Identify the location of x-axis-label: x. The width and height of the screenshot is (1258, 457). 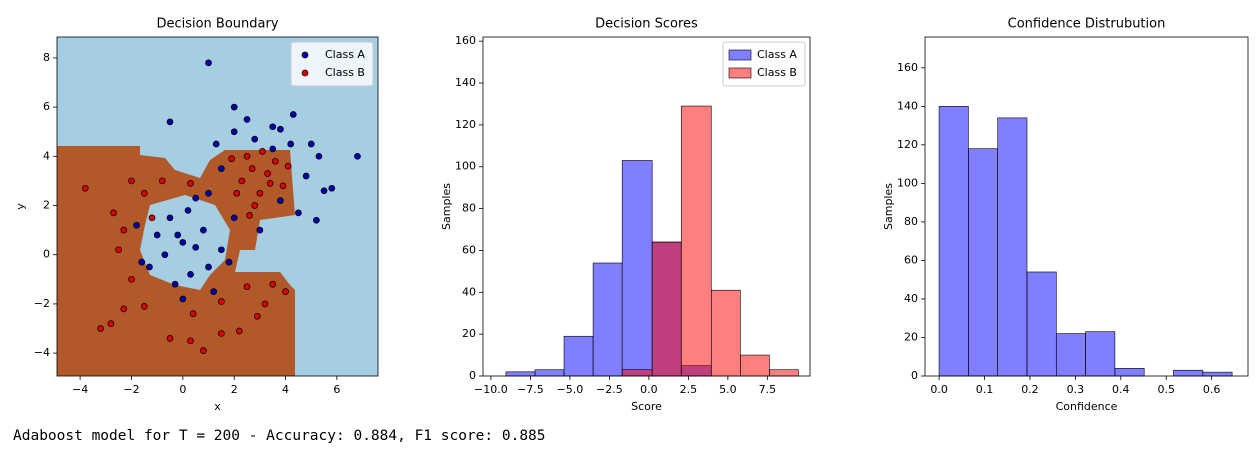
(217, 406).